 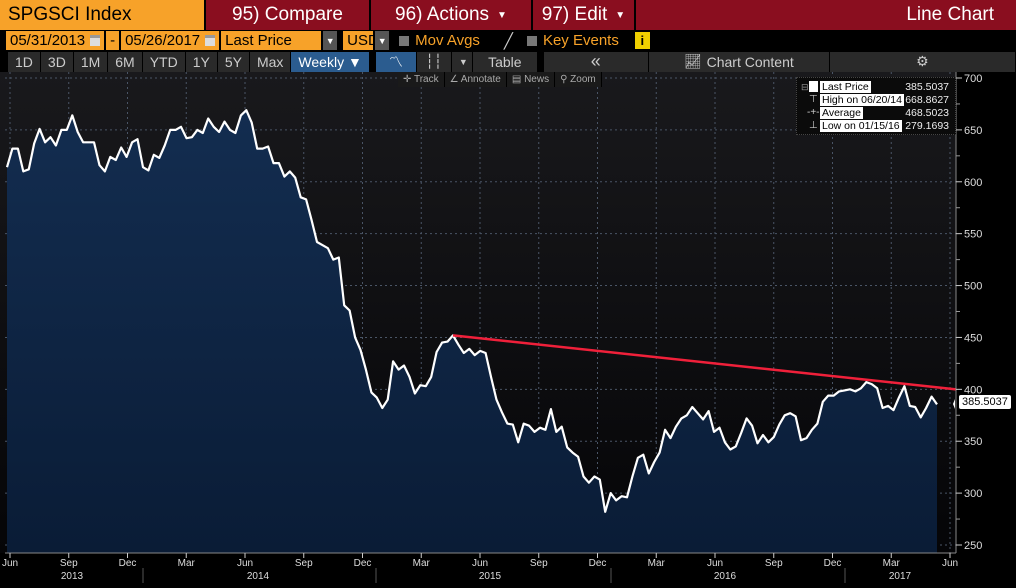 I want to click on start-date-input: 05/31/2013, so click(x=55, y=40).